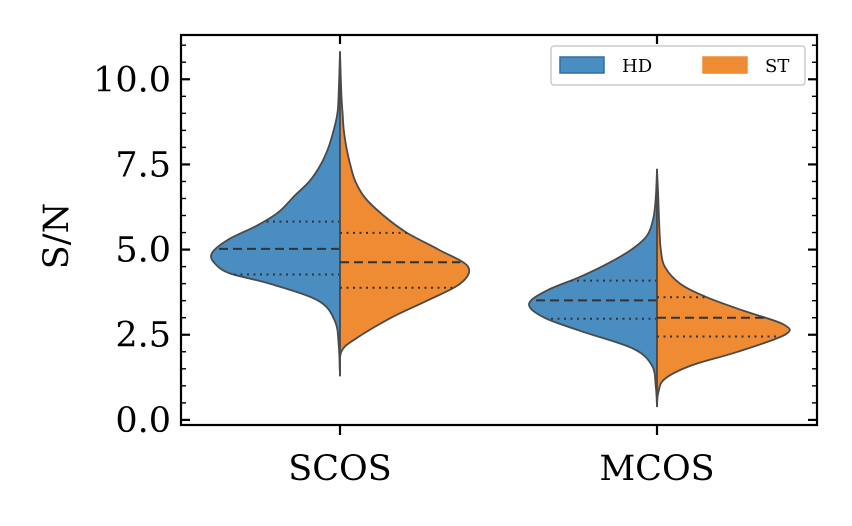 This screenshot has height=526, width=852. Describe the element at coordinates (143, 165) in the screenshot. I see `y-tick-label: 7.5` at that location.